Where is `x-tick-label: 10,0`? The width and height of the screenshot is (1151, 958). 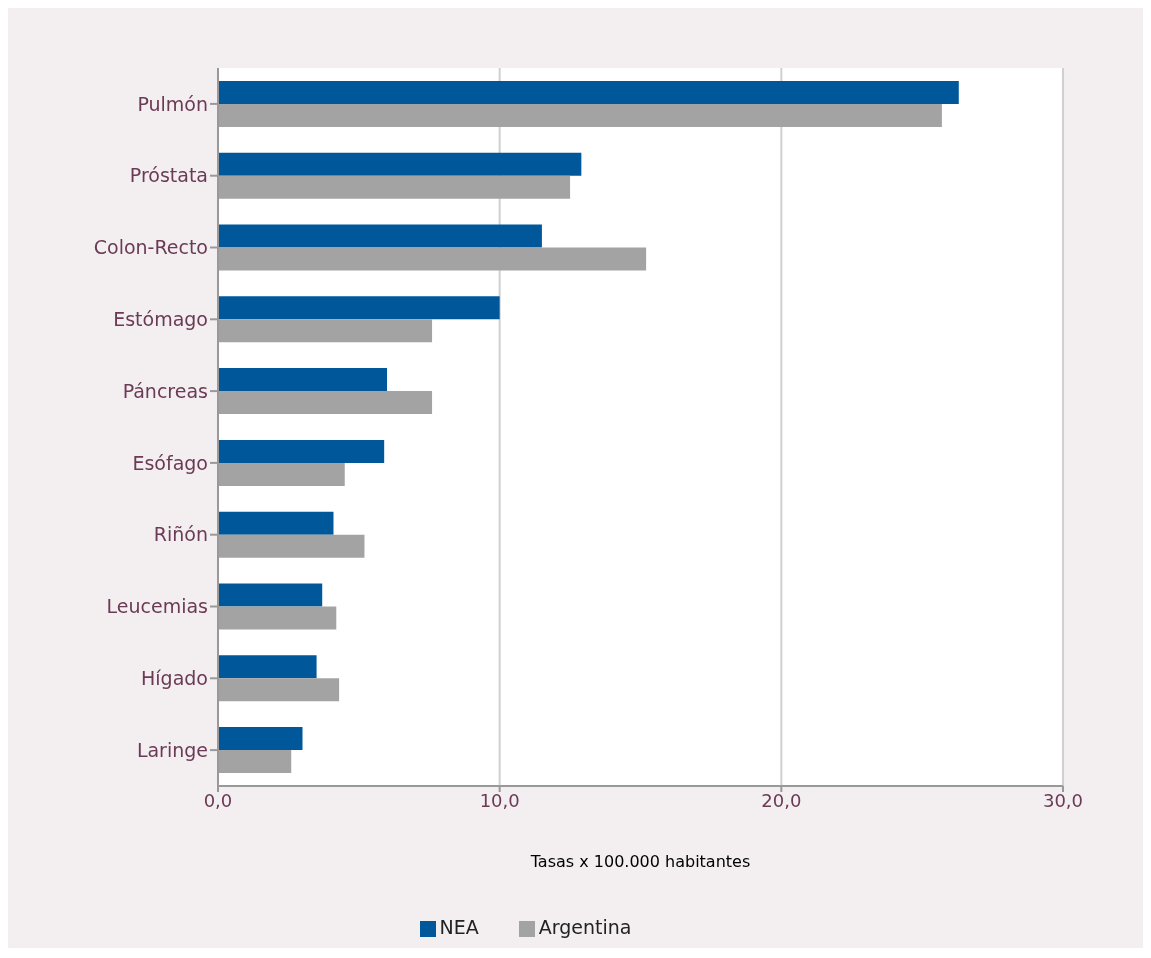
x-tick-label: 10,0 is located at coordinates (499, 800).